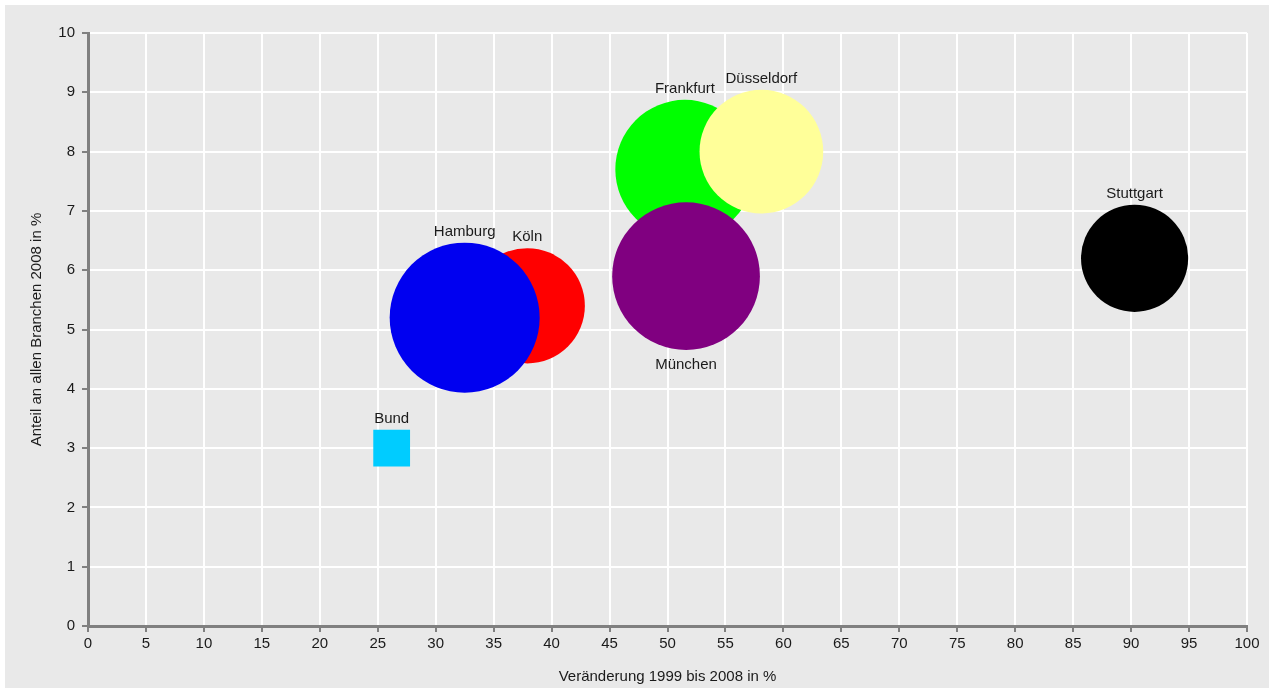 Image resolution: width=1274 pixels, height=693 pixels. Describe the element at coordinates (493, 643) in the screenshot. I see `x-tick-label: 35` at that location.